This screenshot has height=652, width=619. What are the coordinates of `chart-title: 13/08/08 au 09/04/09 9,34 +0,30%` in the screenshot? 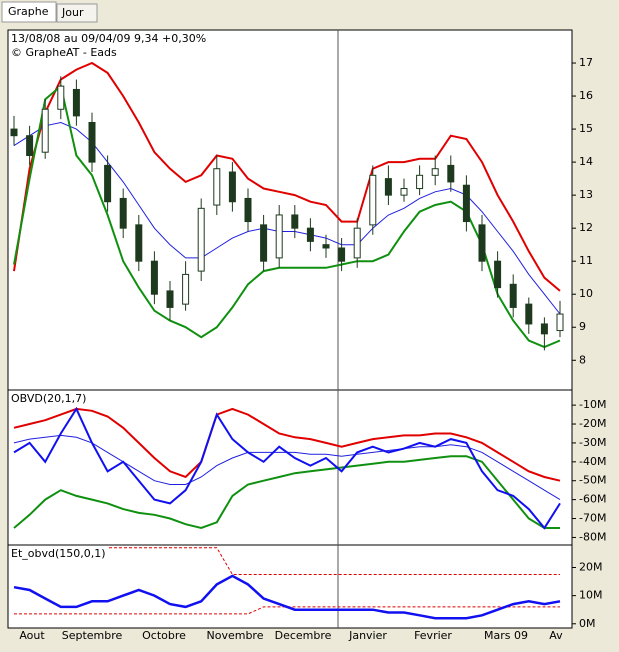 It's located at (108, 38).